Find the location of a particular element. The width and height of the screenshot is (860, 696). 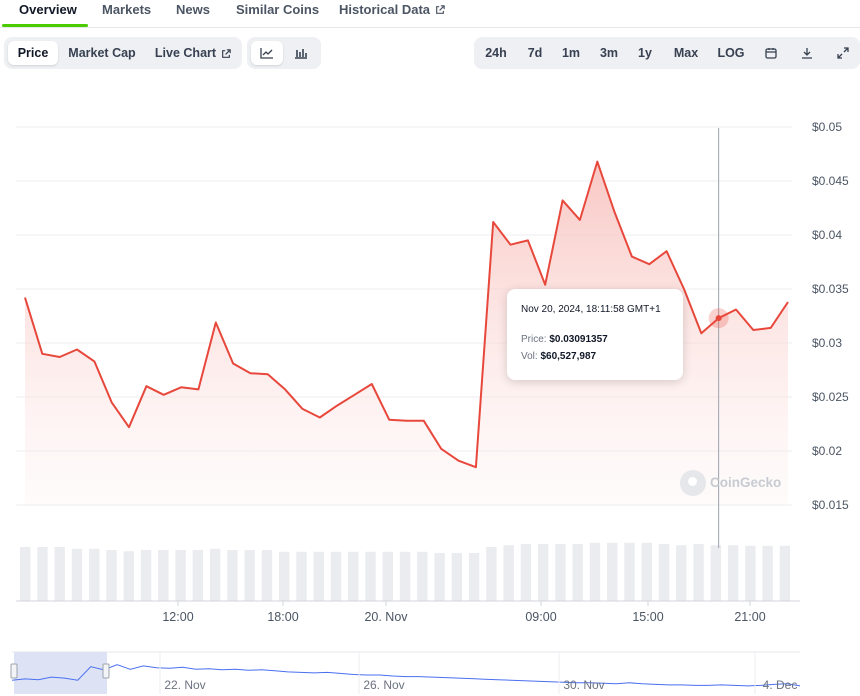

range-1y-button: 1y is located at coordinates (645, 53).